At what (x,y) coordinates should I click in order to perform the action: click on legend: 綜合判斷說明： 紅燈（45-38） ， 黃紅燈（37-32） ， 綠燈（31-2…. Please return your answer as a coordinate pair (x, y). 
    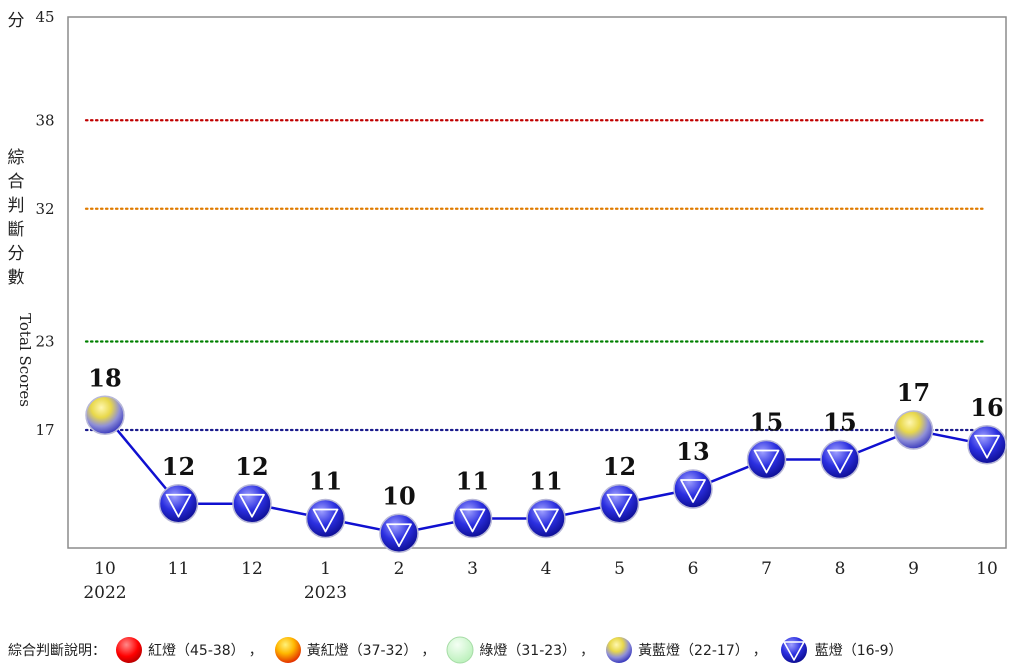
    Looking at the image, I should click on (455, 650).